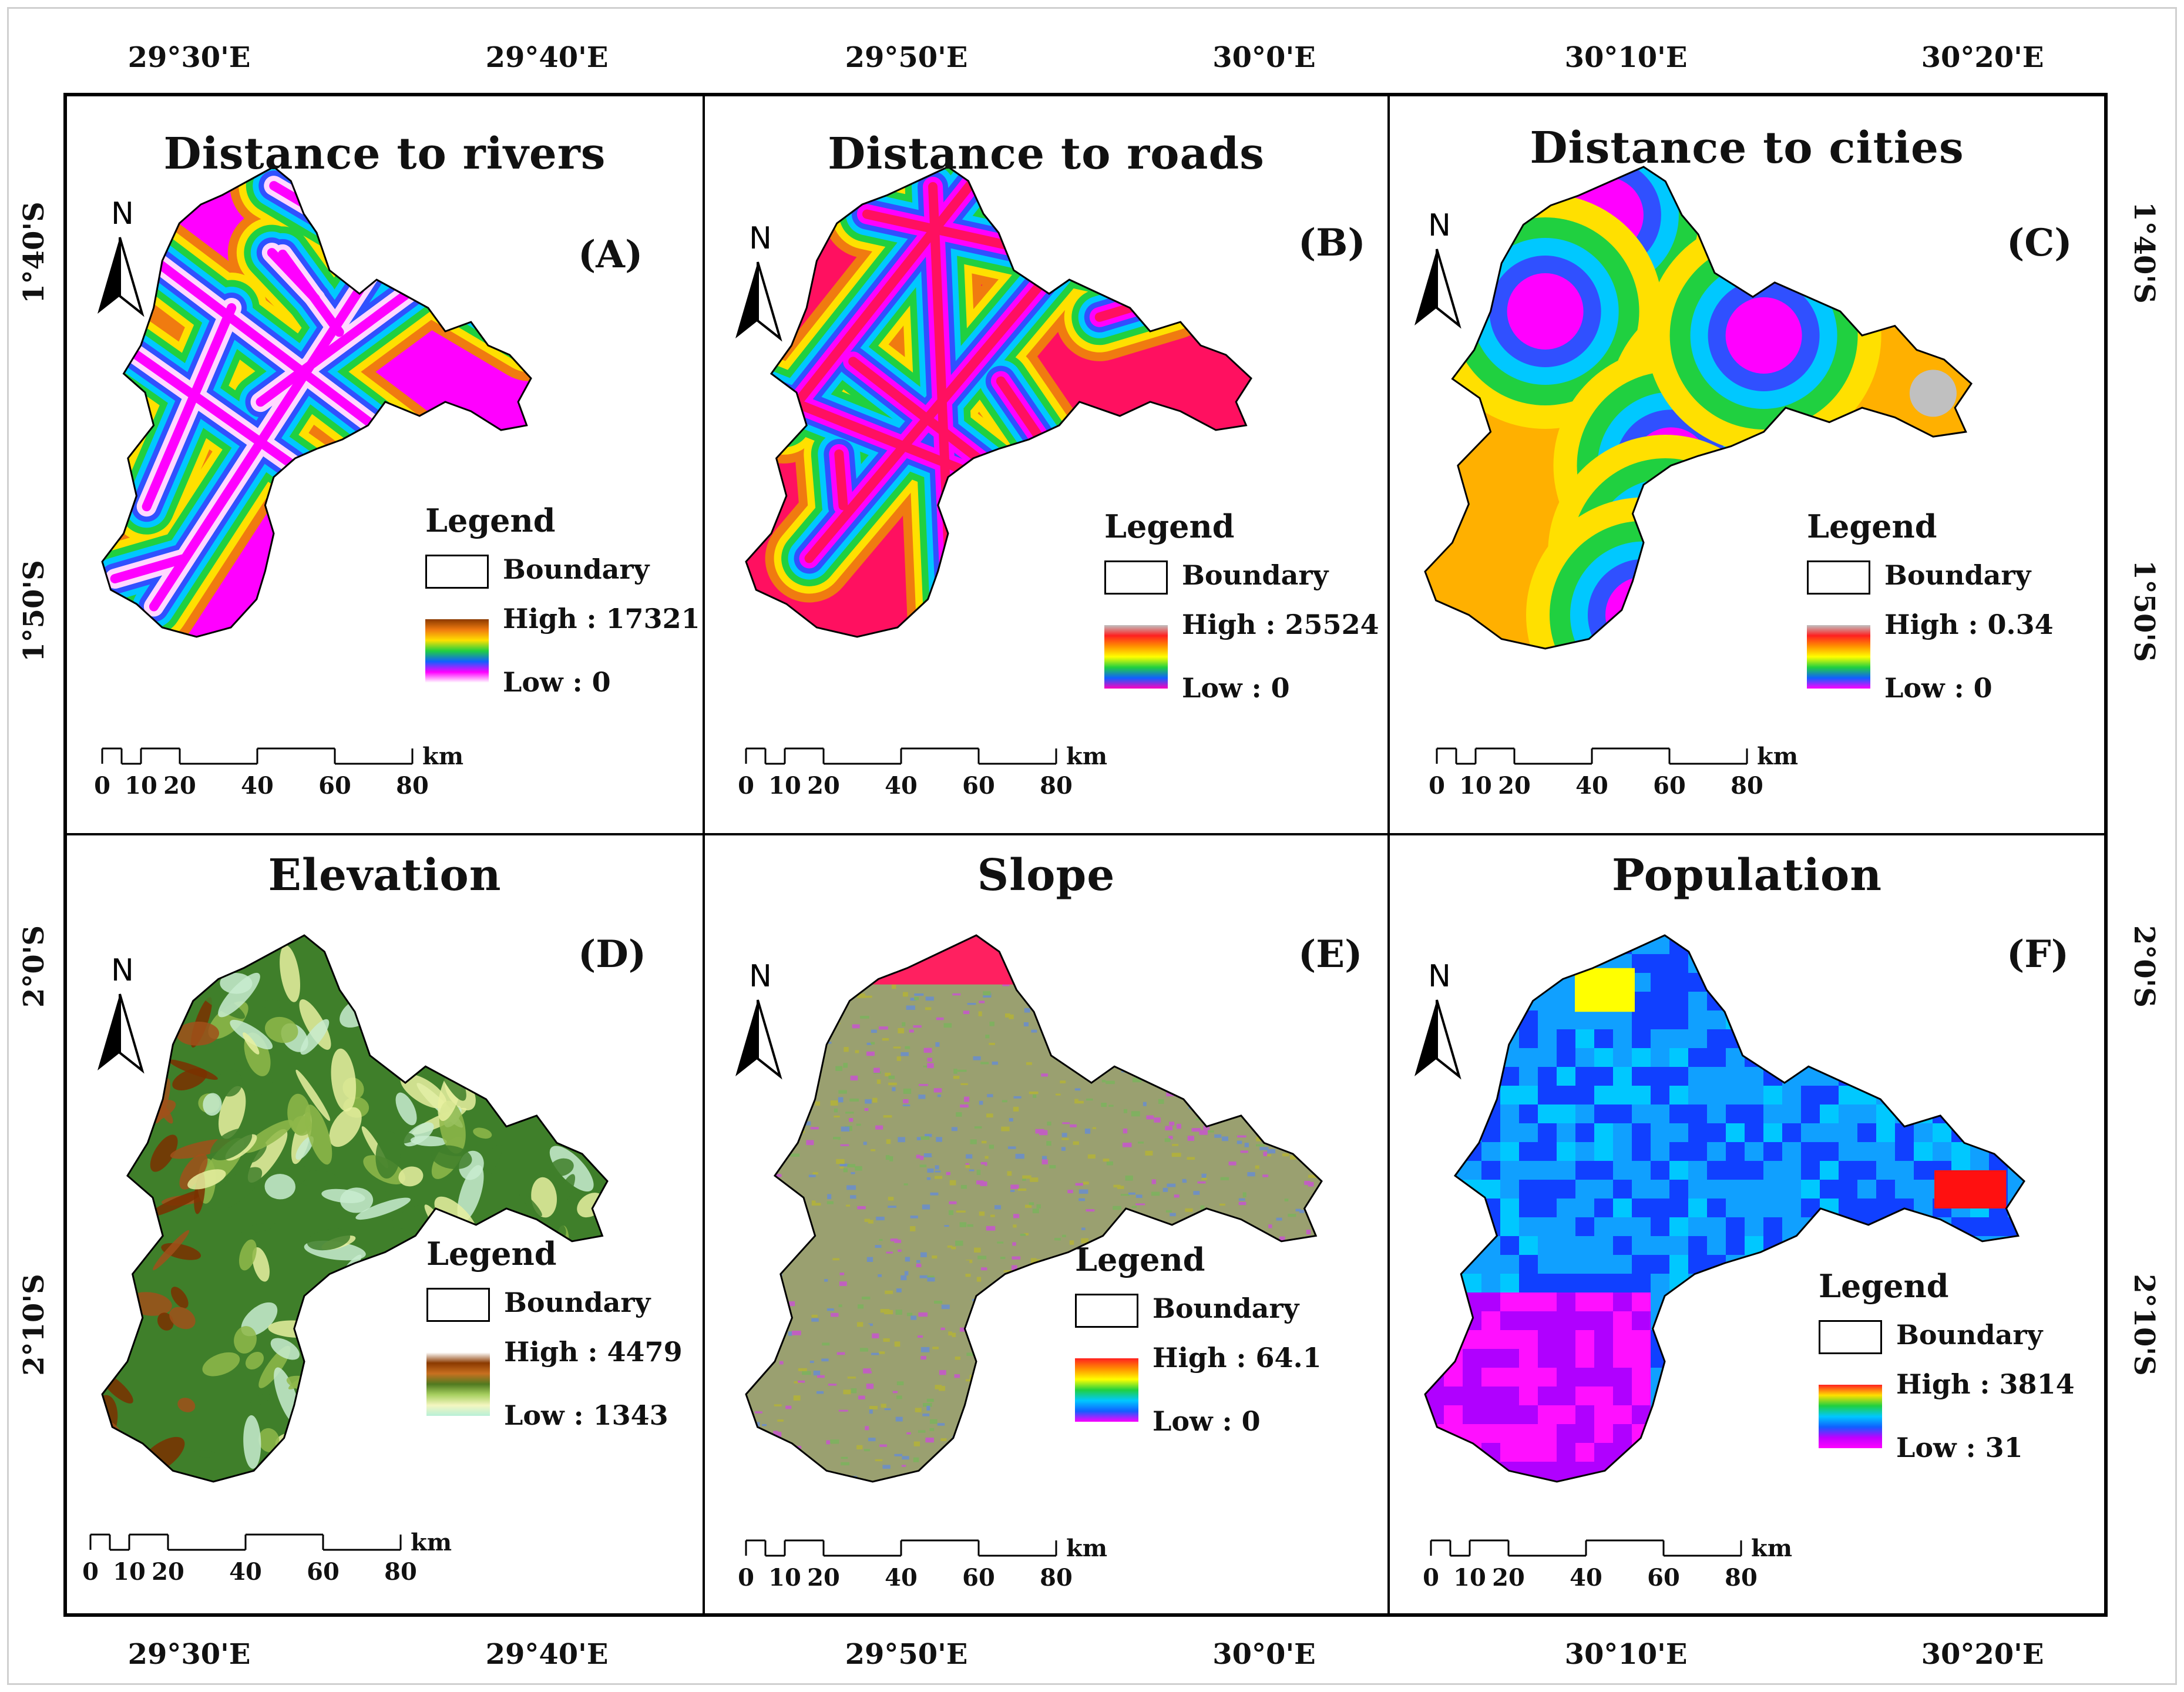 Image resolution: width=2184 pixels, height=1692 pixels. What do you see at coordinates (1264, 57) in the screenshot?
I see `lon-label-top-4: 30°0'E` at bounding box center [1264, 57].